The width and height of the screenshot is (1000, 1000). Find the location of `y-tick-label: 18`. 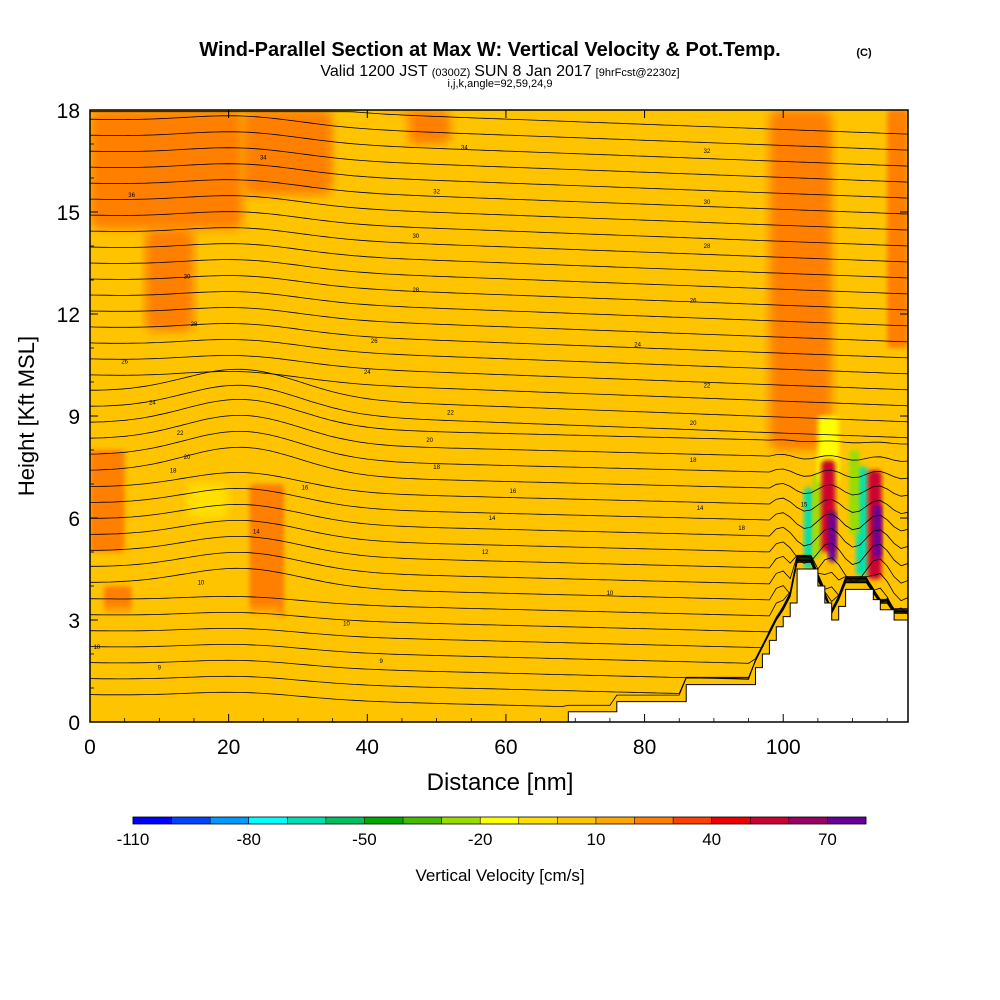

y-tick-label: 18 is located at coordinates (68, 111).